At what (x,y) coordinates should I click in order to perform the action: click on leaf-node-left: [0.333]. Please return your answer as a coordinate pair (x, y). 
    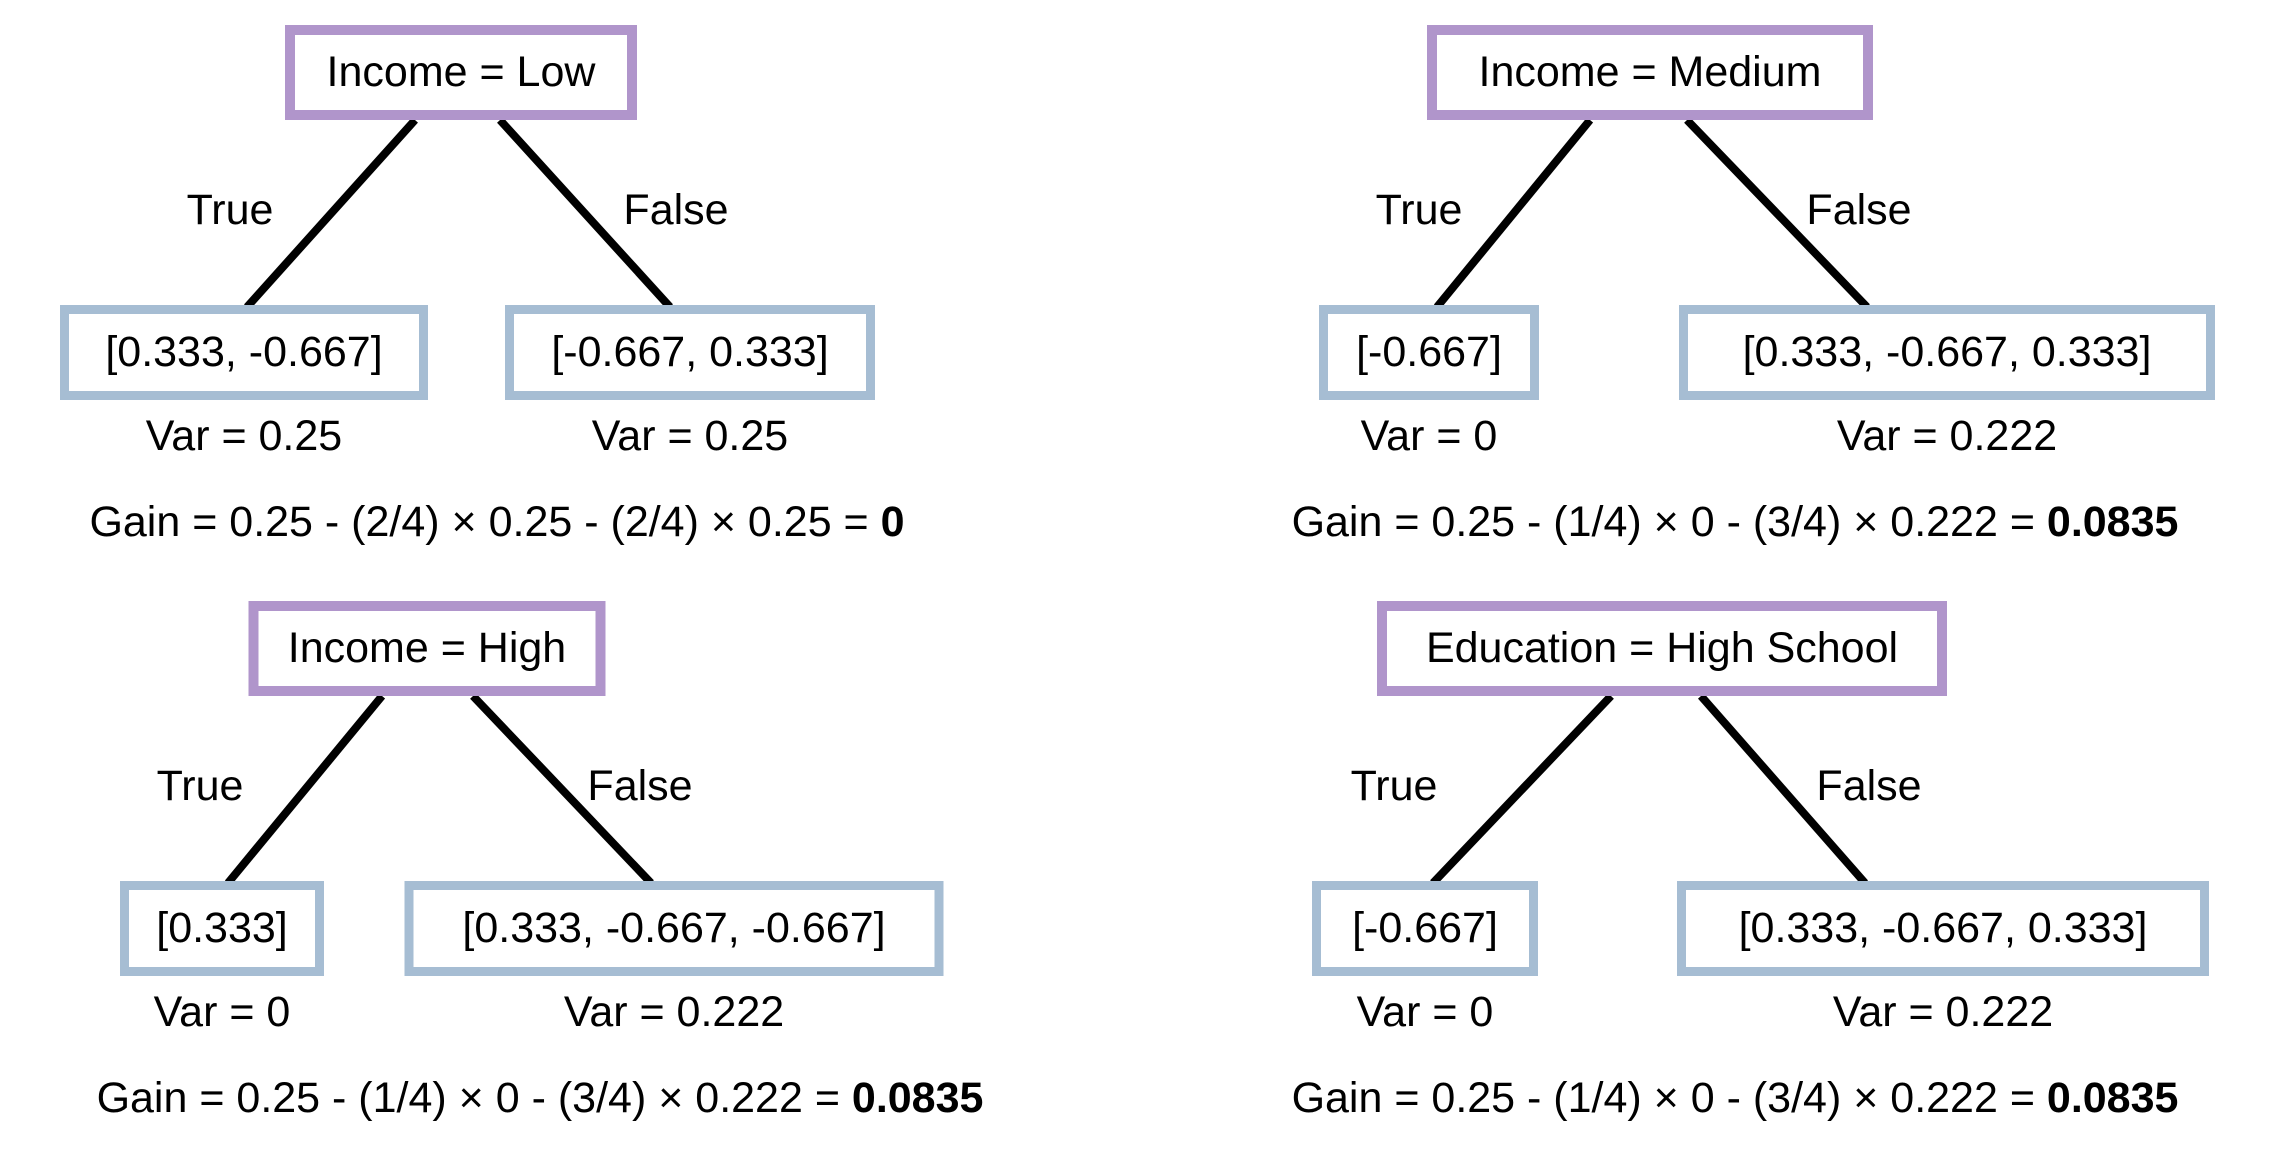
    Looking at the image, I should click on (222, 928).